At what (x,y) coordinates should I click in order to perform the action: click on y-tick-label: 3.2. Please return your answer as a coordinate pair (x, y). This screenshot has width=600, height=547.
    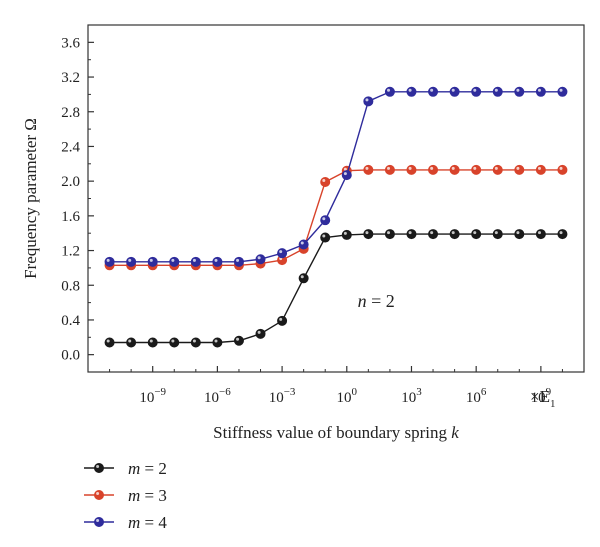
    Looking at the image, I should click on (70, 78).